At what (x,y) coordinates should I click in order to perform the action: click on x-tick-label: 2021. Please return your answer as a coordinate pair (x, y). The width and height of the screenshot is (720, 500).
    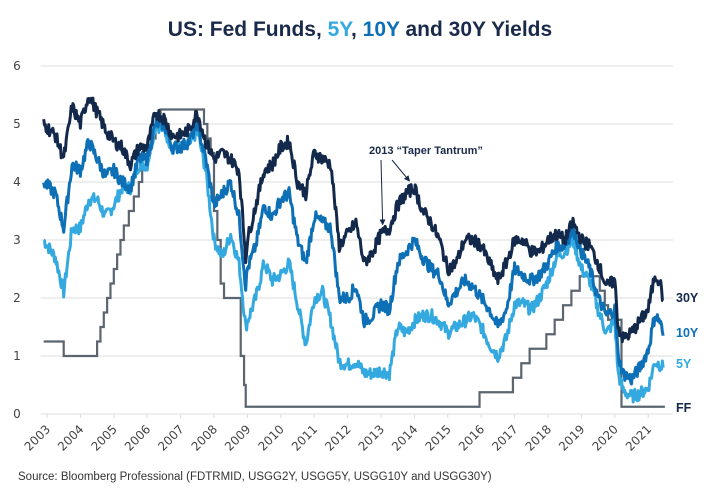
    Looking at the image, I should click on (638, 437).